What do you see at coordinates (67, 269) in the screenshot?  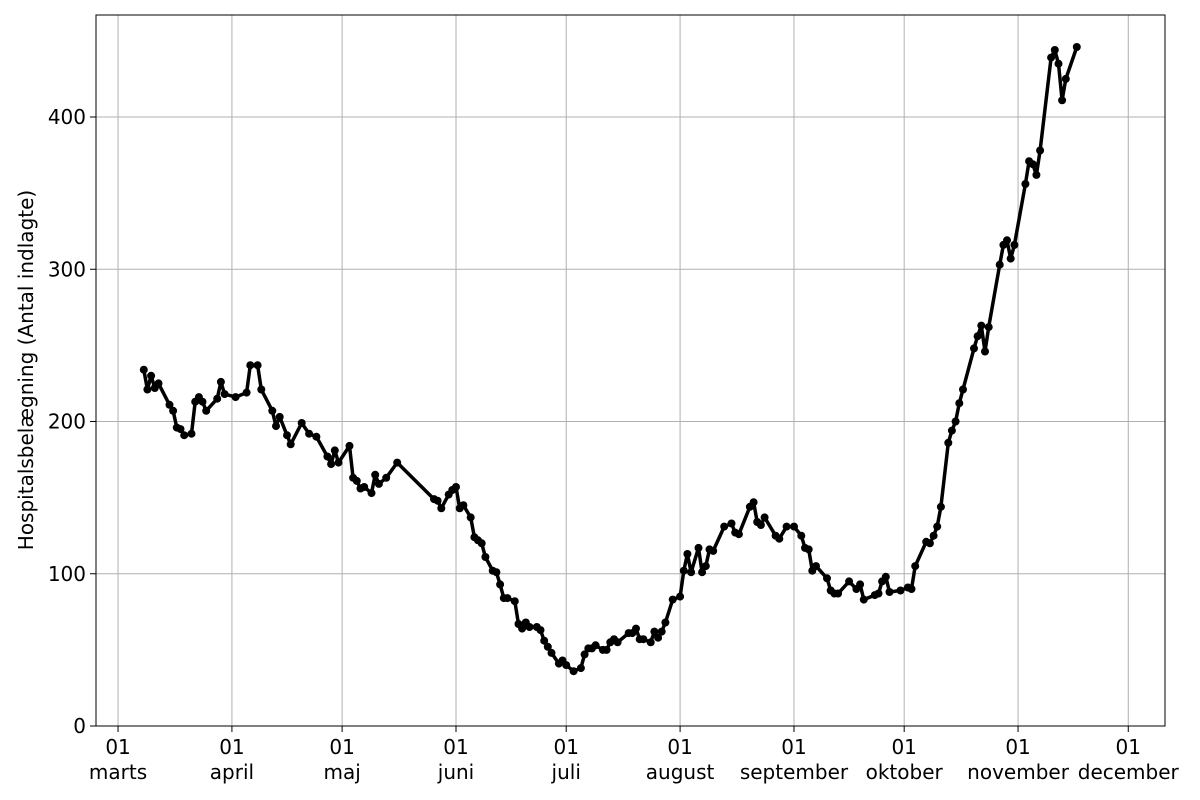 I see `y-tick-label: 300` at bounding box center [67, 269].